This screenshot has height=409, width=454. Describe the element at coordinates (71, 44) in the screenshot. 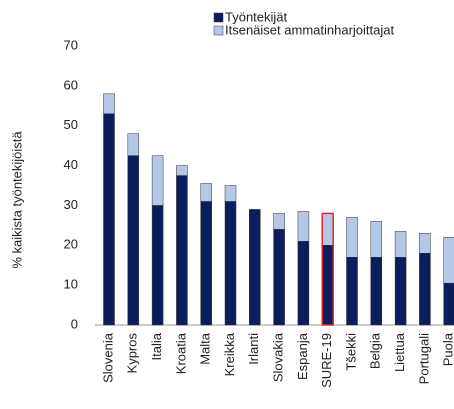

I see `y-tick-label: 70` at that location.